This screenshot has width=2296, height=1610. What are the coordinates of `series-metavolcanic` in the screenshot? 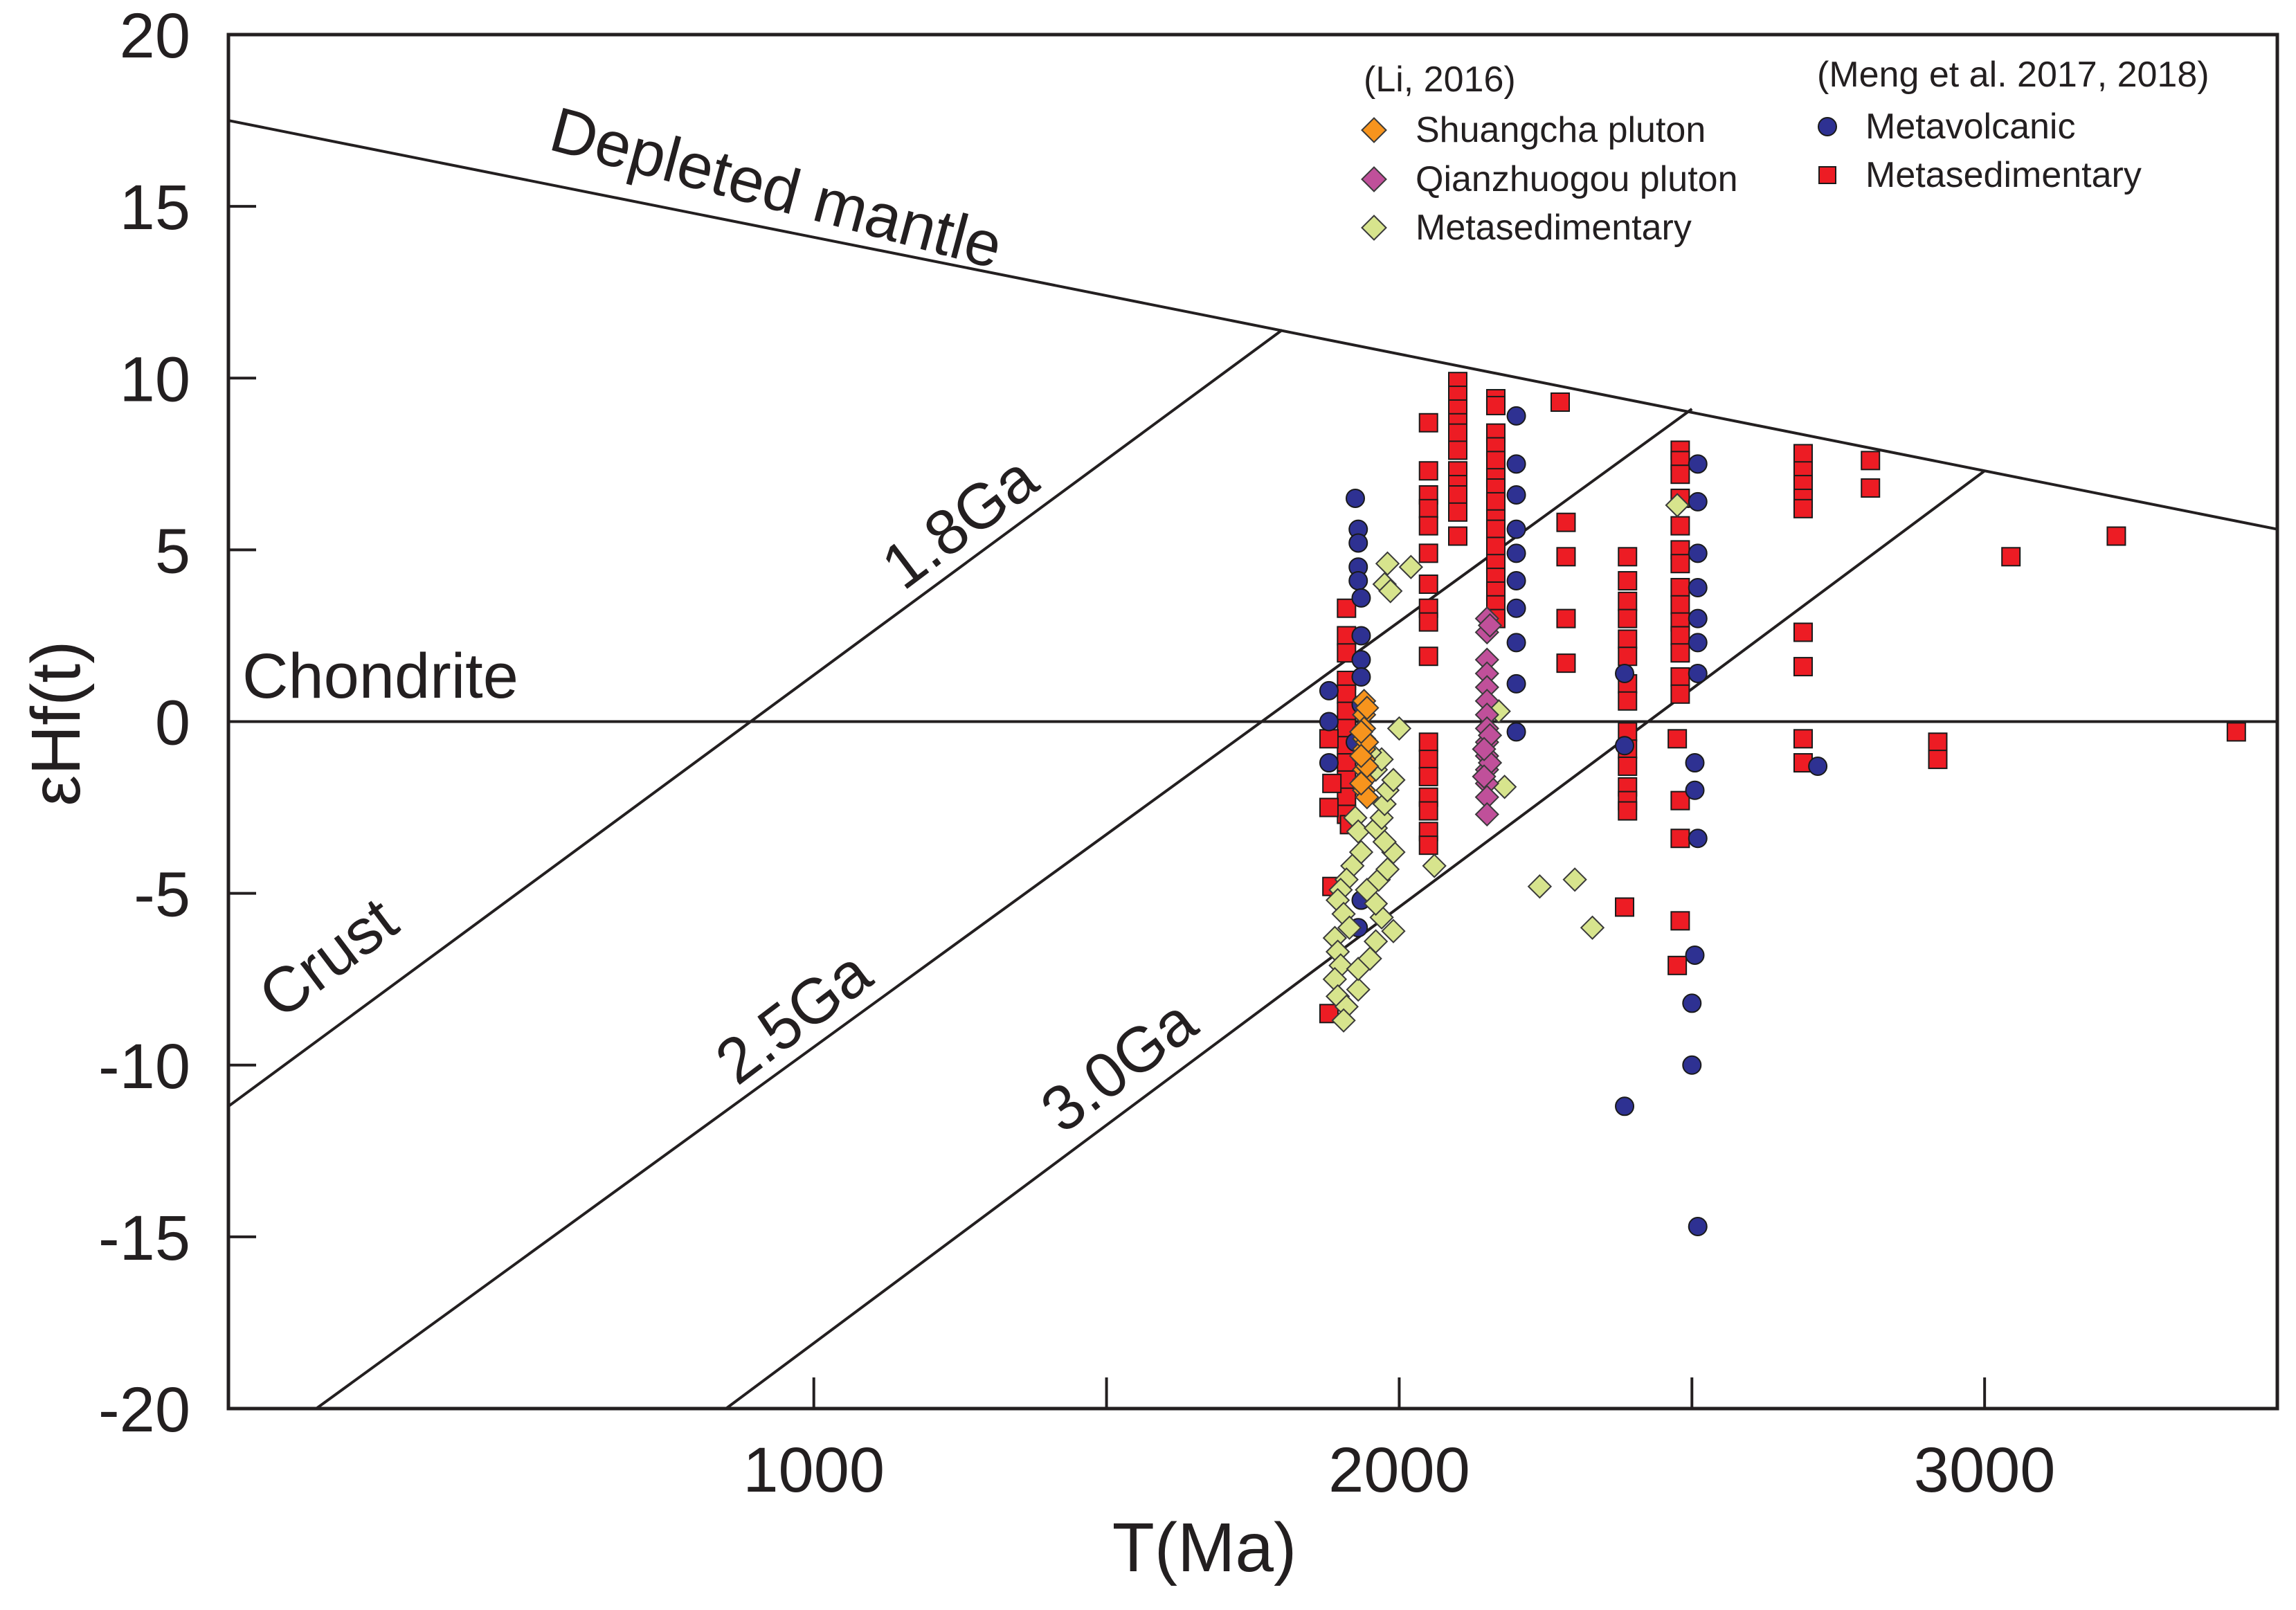 It's located at (1573, 821).